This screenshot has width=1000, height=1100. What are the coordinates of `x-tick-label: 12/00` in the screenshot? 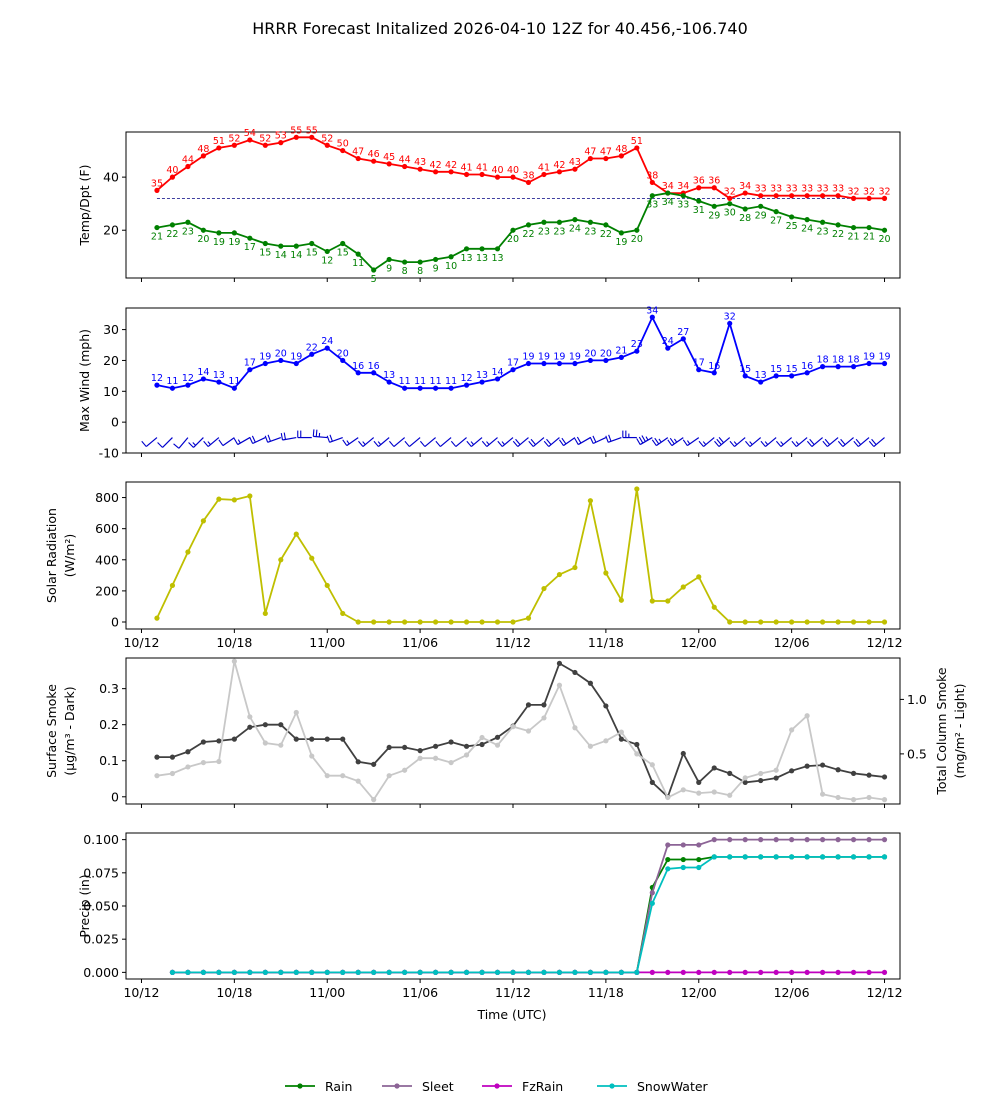 It's located at (699, 992).